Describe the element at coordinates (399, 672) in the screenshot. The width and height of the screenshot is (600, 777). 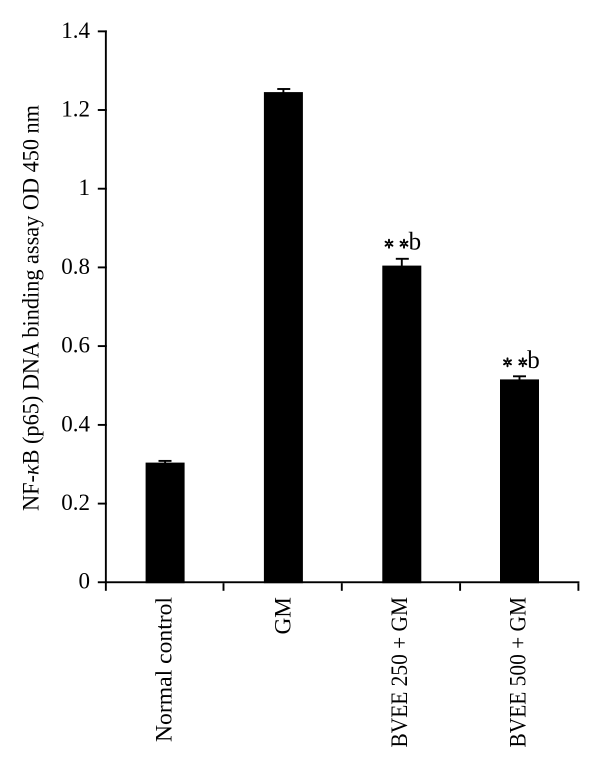
I see `svg-text: BVEE 250 + GM` at that location.